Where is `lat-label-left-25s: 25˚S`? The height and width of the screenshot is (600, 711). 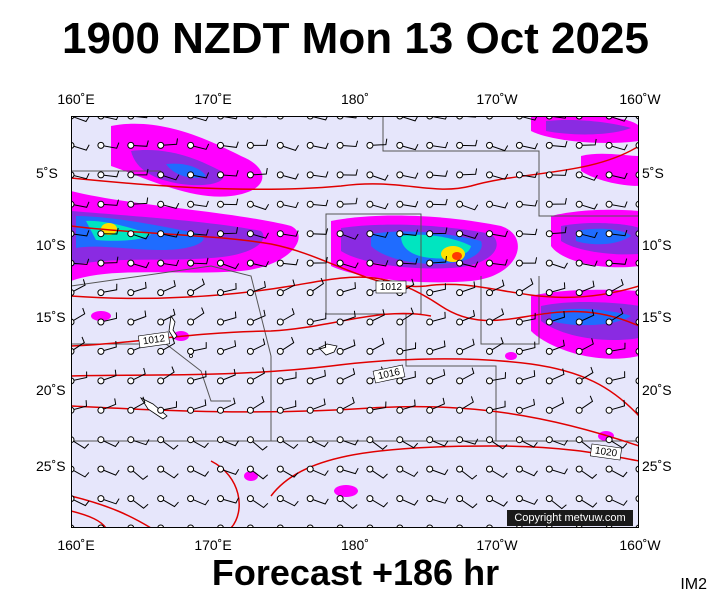 lat-label-left-25s: 25˚S is located at coordinates (51, 466).